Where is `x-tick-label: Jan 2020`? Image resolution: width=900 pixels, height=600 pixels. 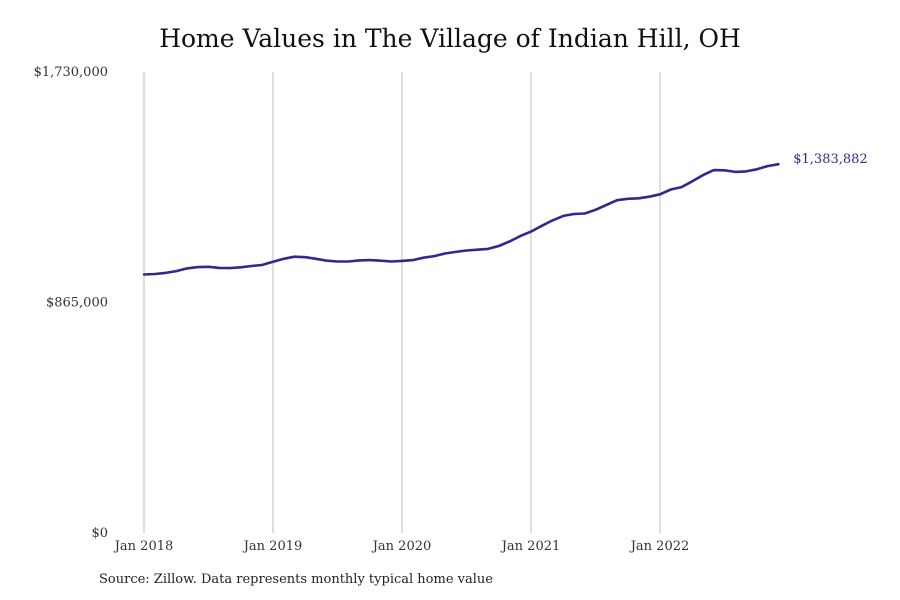
x-tick-label: Jan 2020 is located at coordinates (401, 546).